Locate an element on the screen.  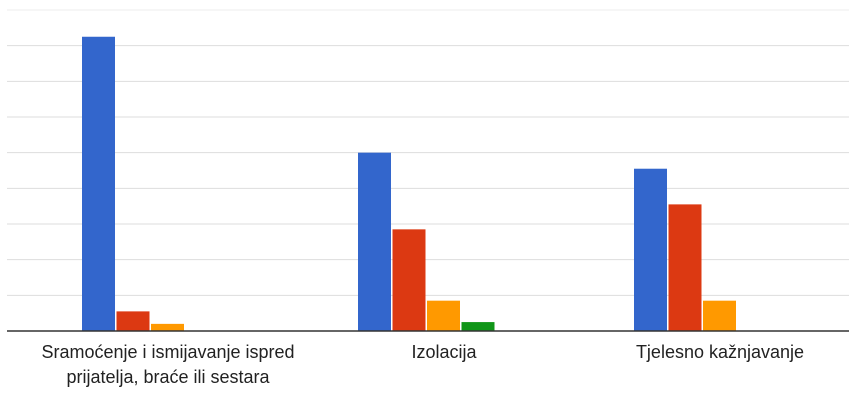
x-tick-label: Izolacija is located at coordinates (444, 352).